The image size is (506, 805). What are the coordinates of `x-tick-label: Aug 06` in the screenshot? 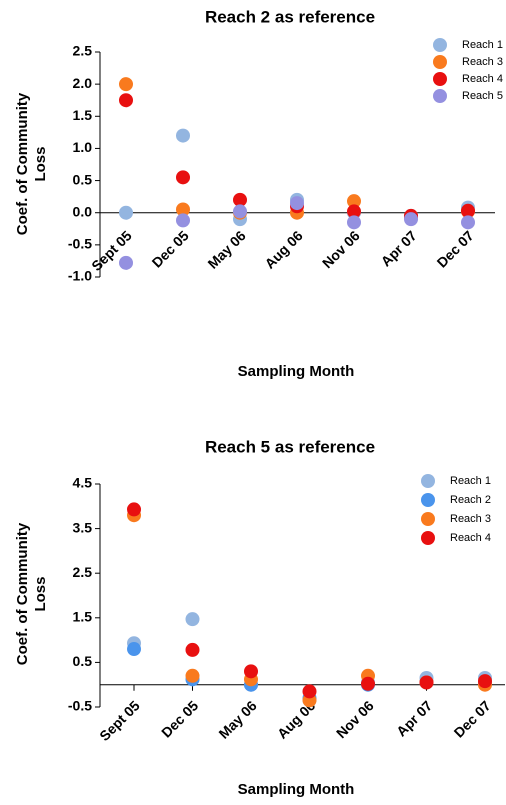 It's located at (283, 249).